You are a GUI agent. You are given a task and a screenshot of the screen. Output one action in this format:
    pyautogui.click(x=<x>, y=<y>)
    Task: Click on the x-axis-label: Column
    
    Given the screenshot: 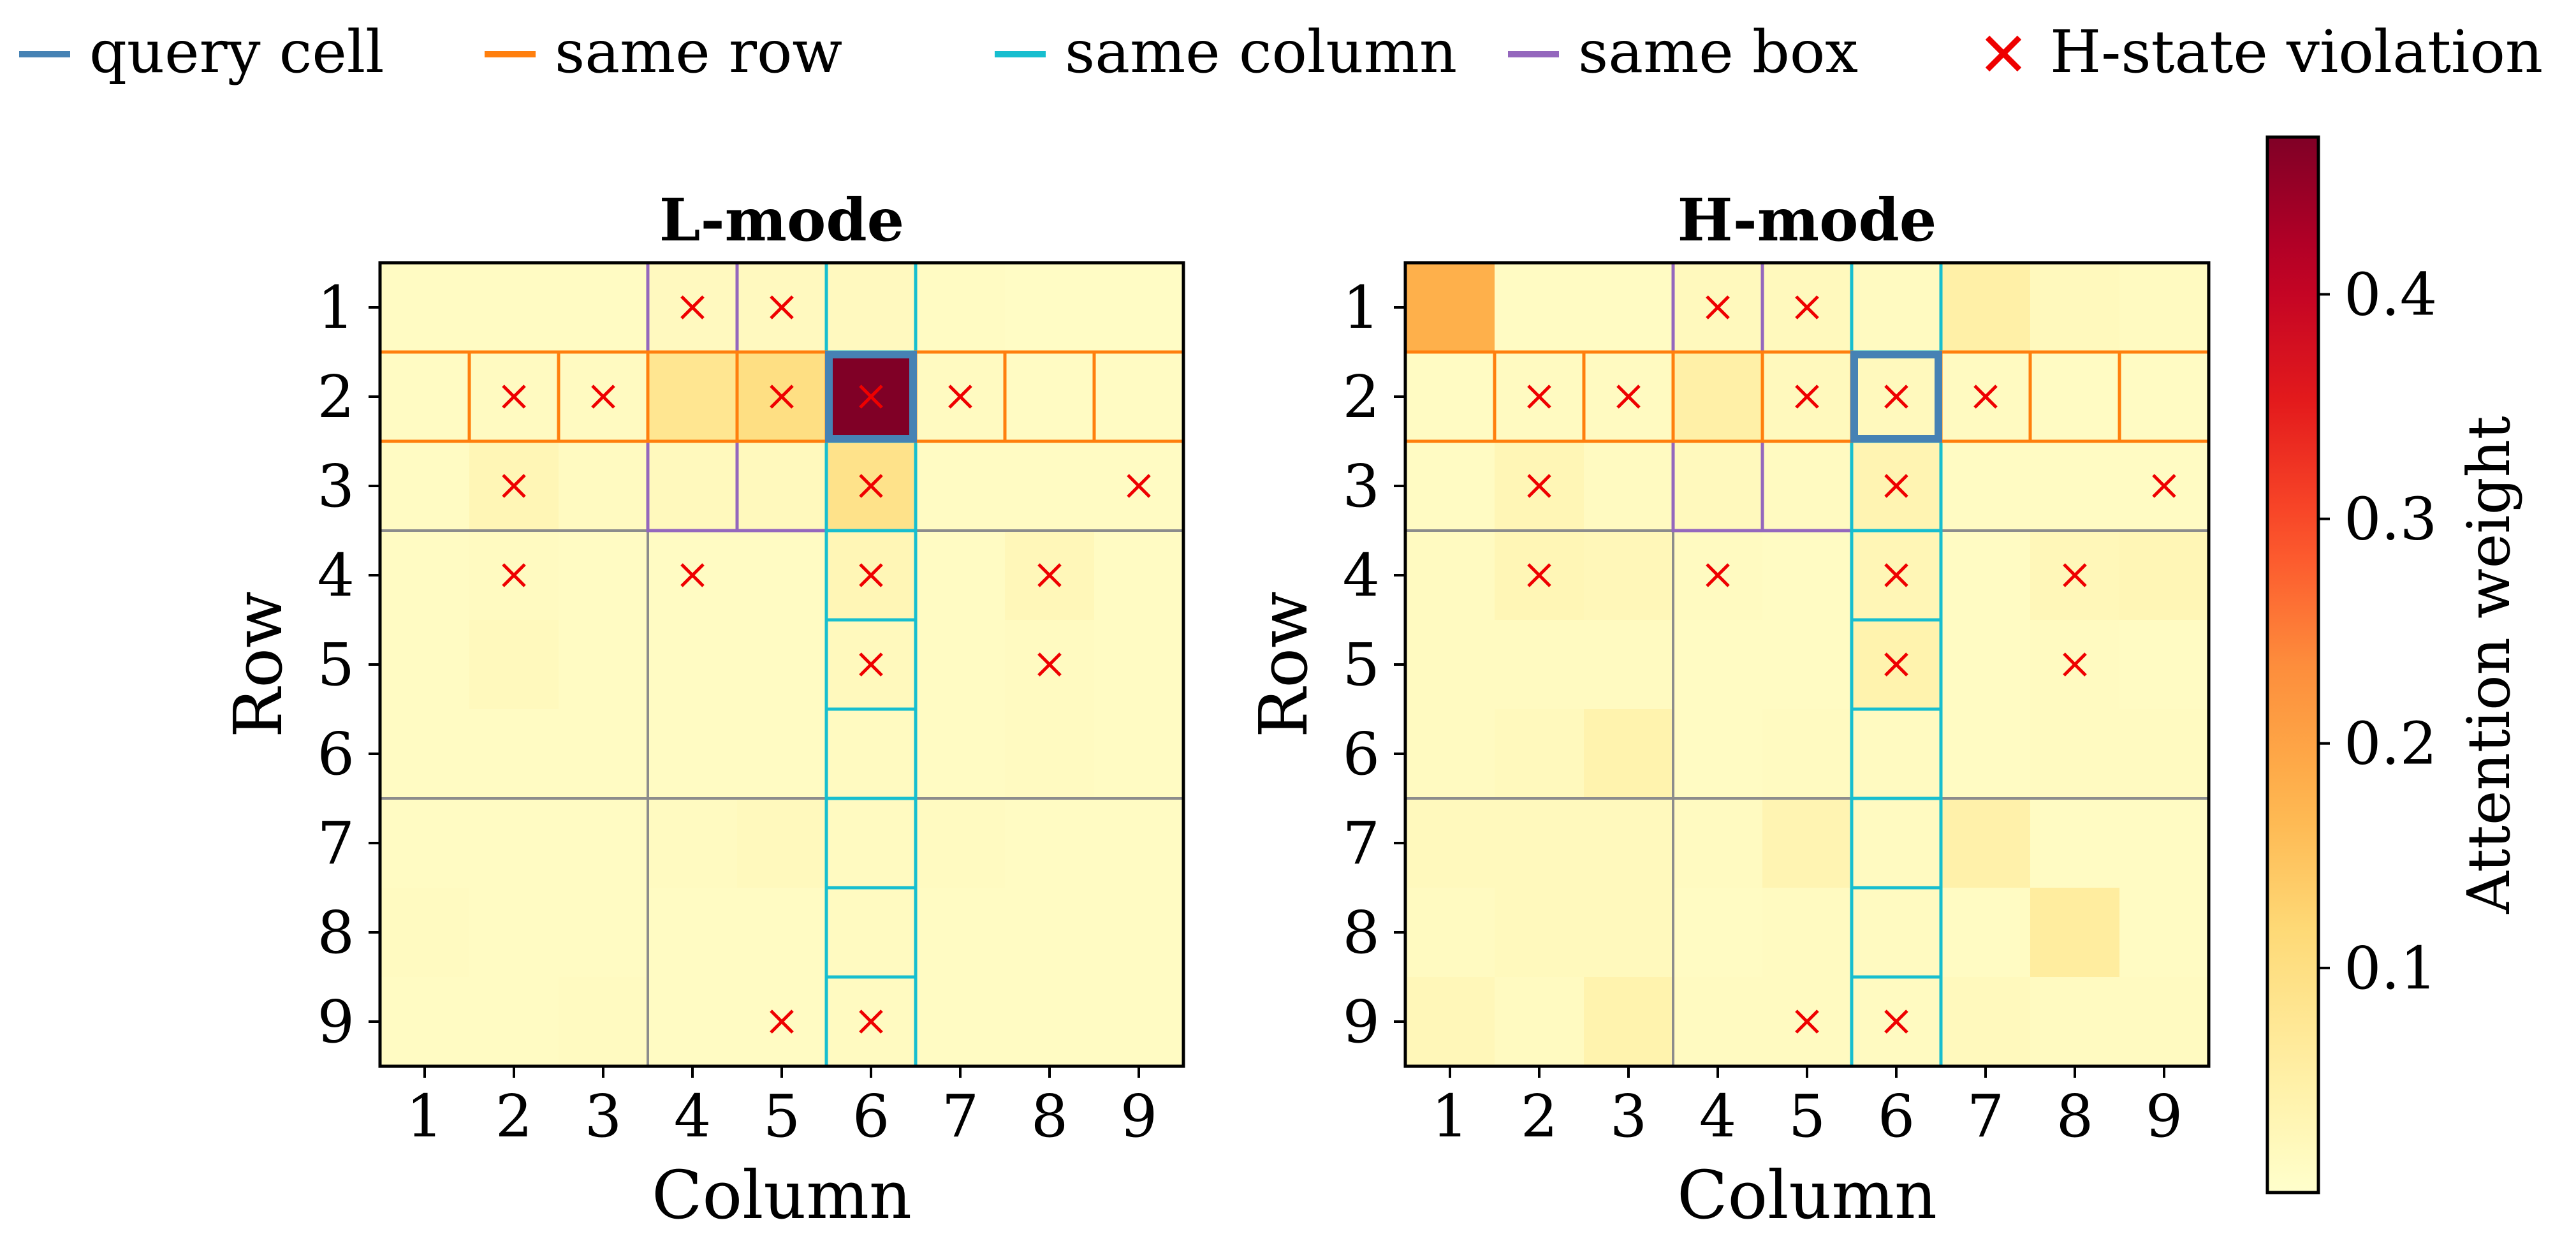 What is the action you would take?
    pyautogui.click(x=782, y=1195)
    